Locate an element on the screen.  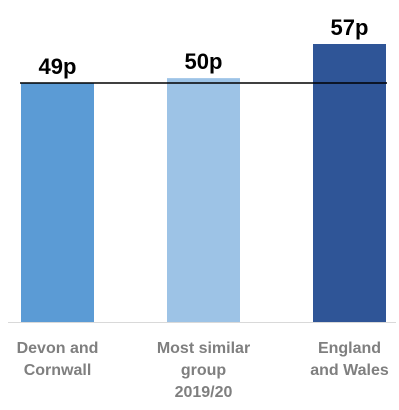
category-label-line: and Wales is located at coordinates (349, 370).